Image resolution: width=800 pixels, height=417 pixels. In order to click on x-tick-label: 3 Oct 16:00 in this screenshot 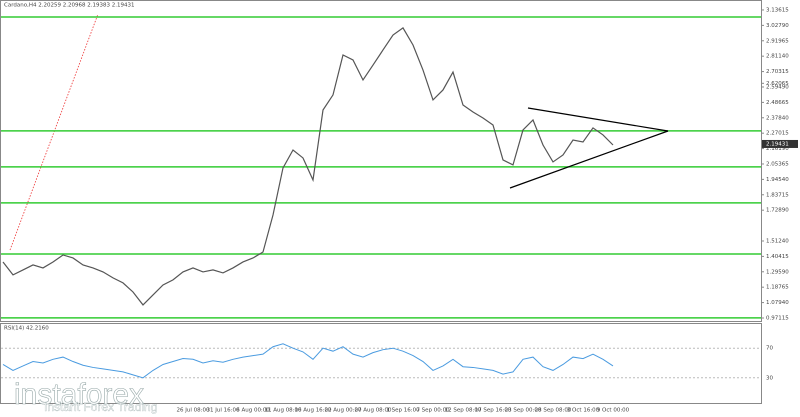, I will do `click(583, 411)`.